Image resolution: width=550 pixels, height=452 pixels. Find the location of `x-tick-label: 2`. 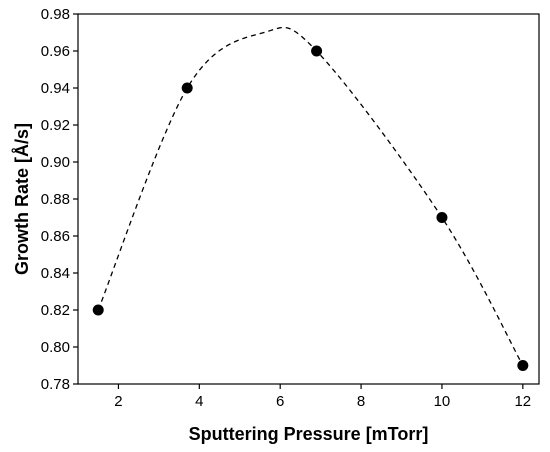

x-tick-label: 2 is located at coordinates (118, 401).